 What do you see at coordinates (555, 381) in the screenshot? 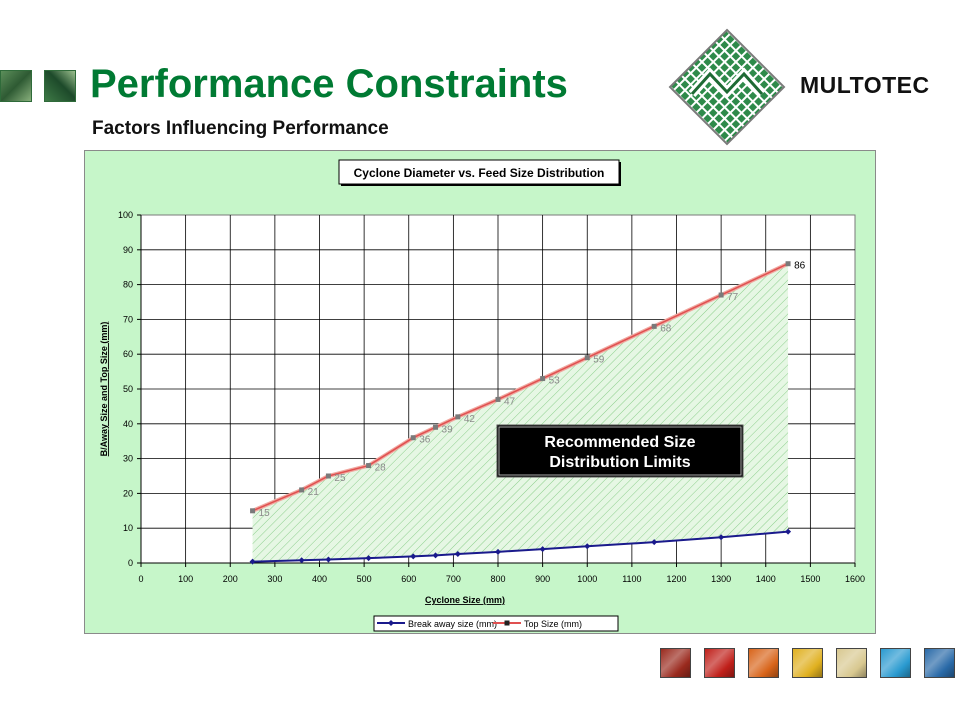
I see `data-label: 53` at bounding box center [555, 381].